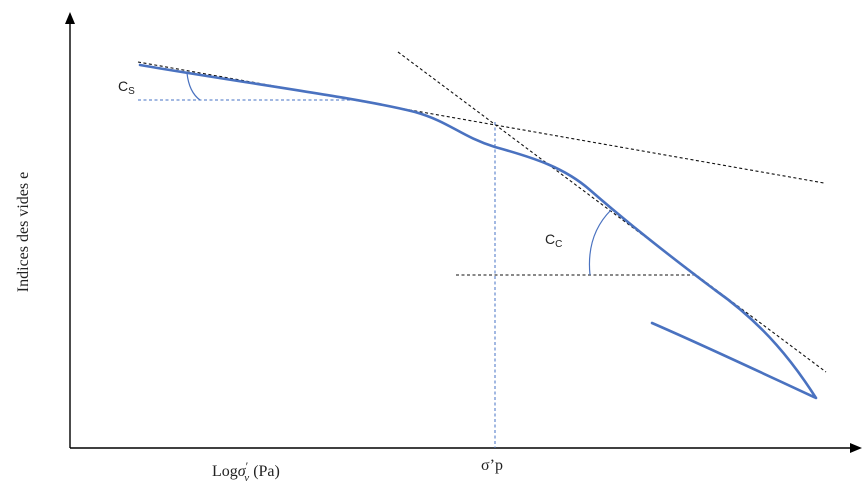 The height and width of the screenshot is (485, 864). I want to click on cs-angle-arc, so click(193, 86).